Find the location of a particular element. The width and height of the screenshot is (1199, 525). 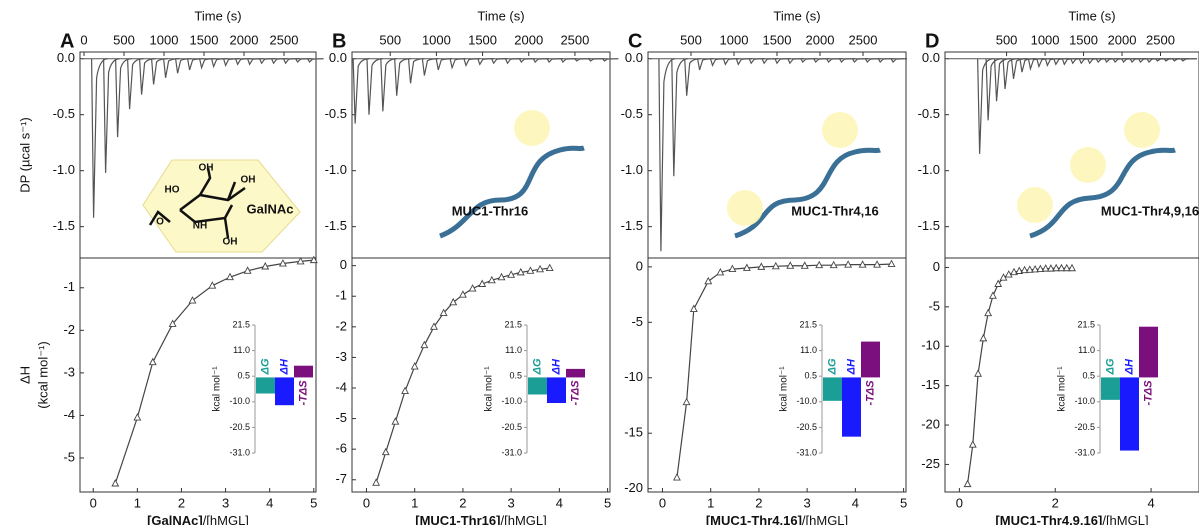

ratio-label: [MUC1-Thr16]/[hMGL] is located at coordinates (480, 519).